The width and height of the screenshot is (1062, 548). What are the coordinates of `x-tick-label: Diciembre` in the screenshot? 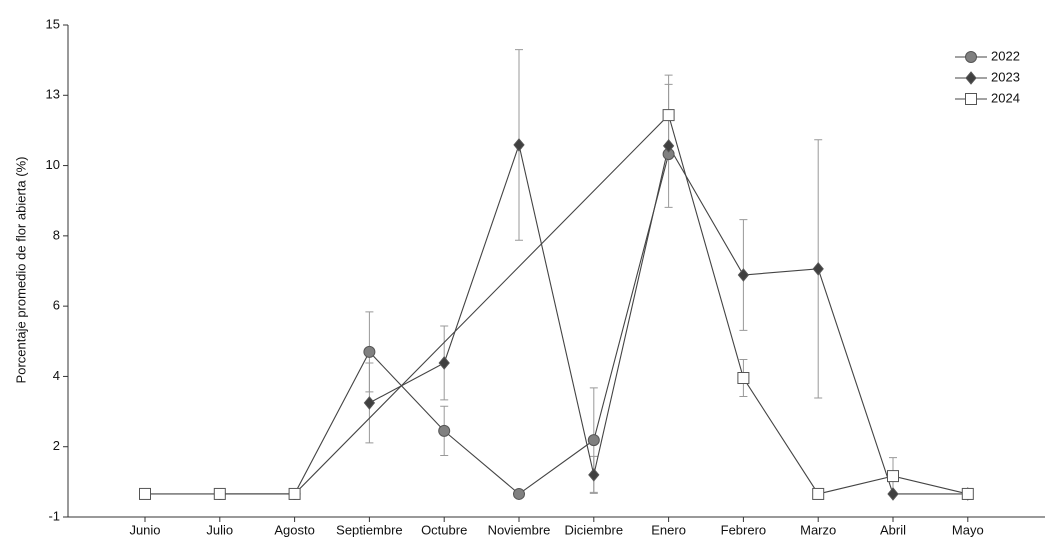 It's located at (594, 529).